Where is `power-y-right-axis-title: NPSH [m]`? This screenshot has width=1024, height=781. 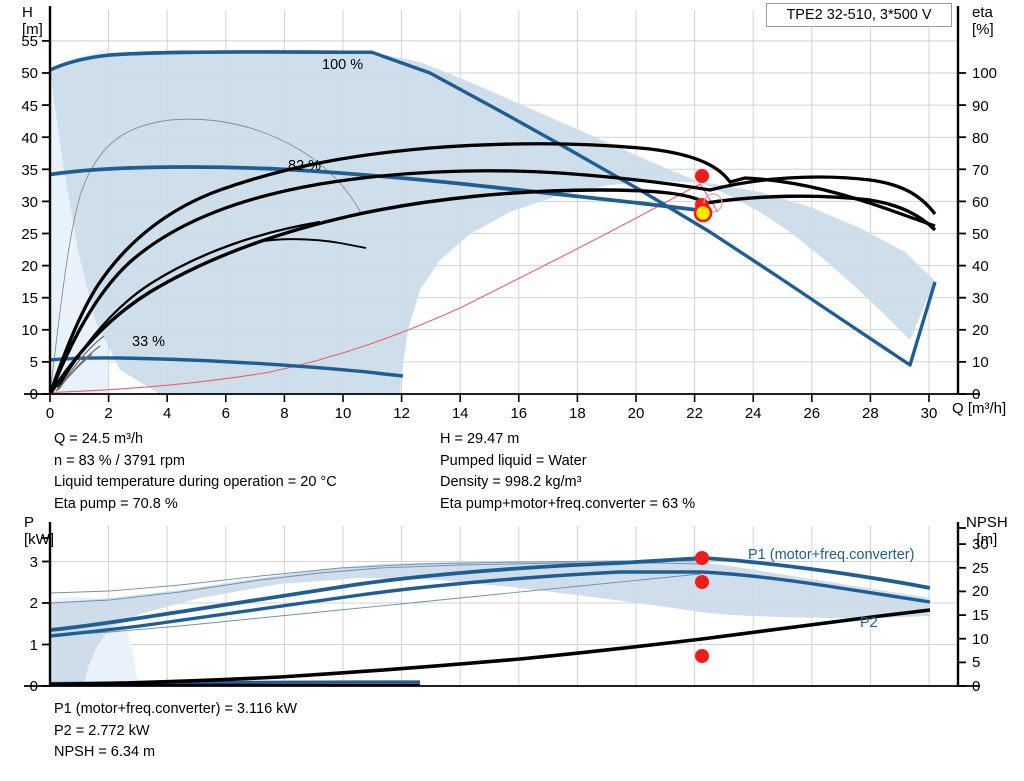 power-y-right-axis-title: NPSH [m] is located at coordinates (987, 531).